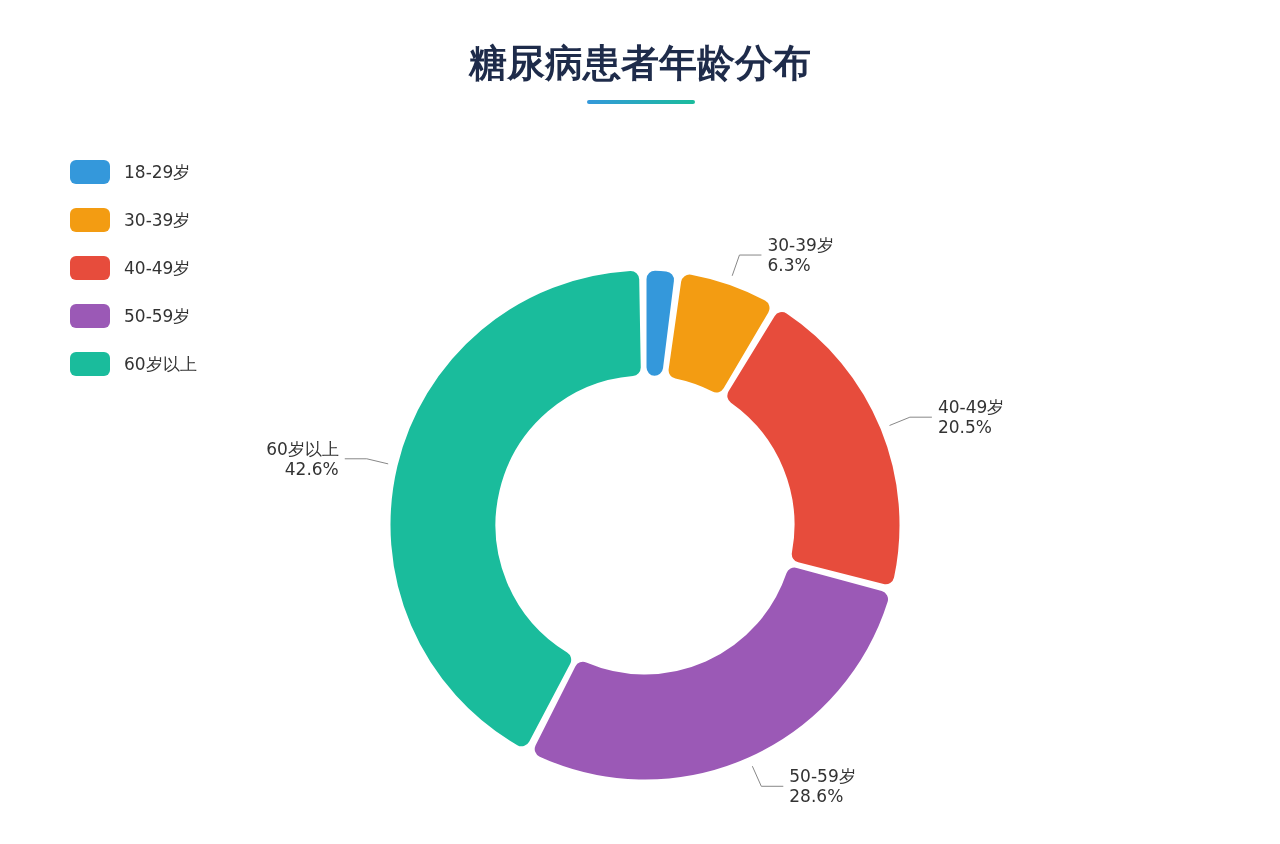 The image size is (1280, 844). Describe the element at coordinates (971, 407) in the screenshot. I see `slice-label: 40-49岁` at that location.